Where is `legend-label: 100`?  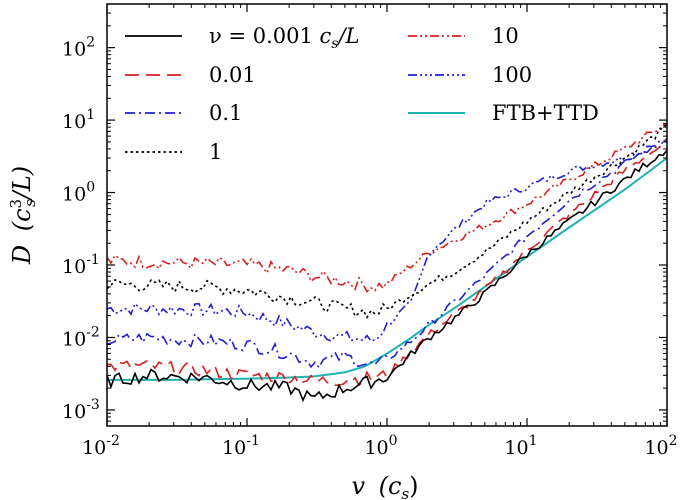
legend-label: 100 is located at coordinates (512, 75).